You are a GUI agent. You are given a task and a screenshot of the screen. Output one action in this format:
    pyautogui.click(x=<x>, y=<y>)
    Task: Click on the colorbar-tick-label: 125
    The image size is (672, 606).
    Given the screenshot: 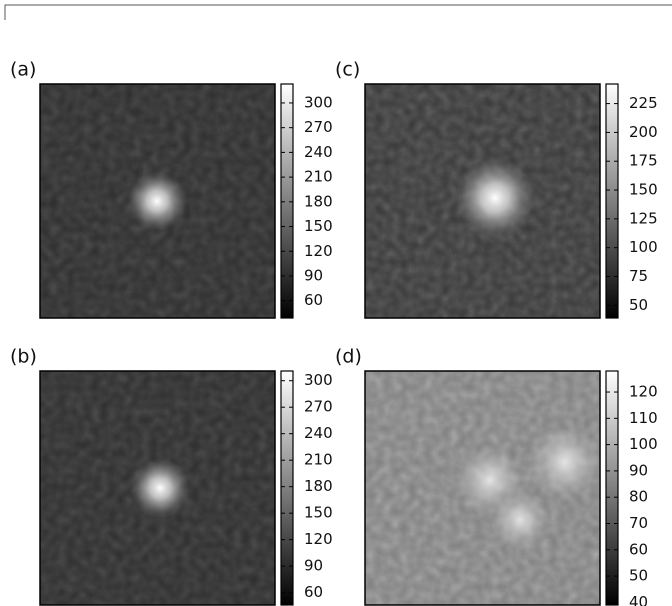 What is the action you would take?
    pyautogui.click(x=643, y=218)
    